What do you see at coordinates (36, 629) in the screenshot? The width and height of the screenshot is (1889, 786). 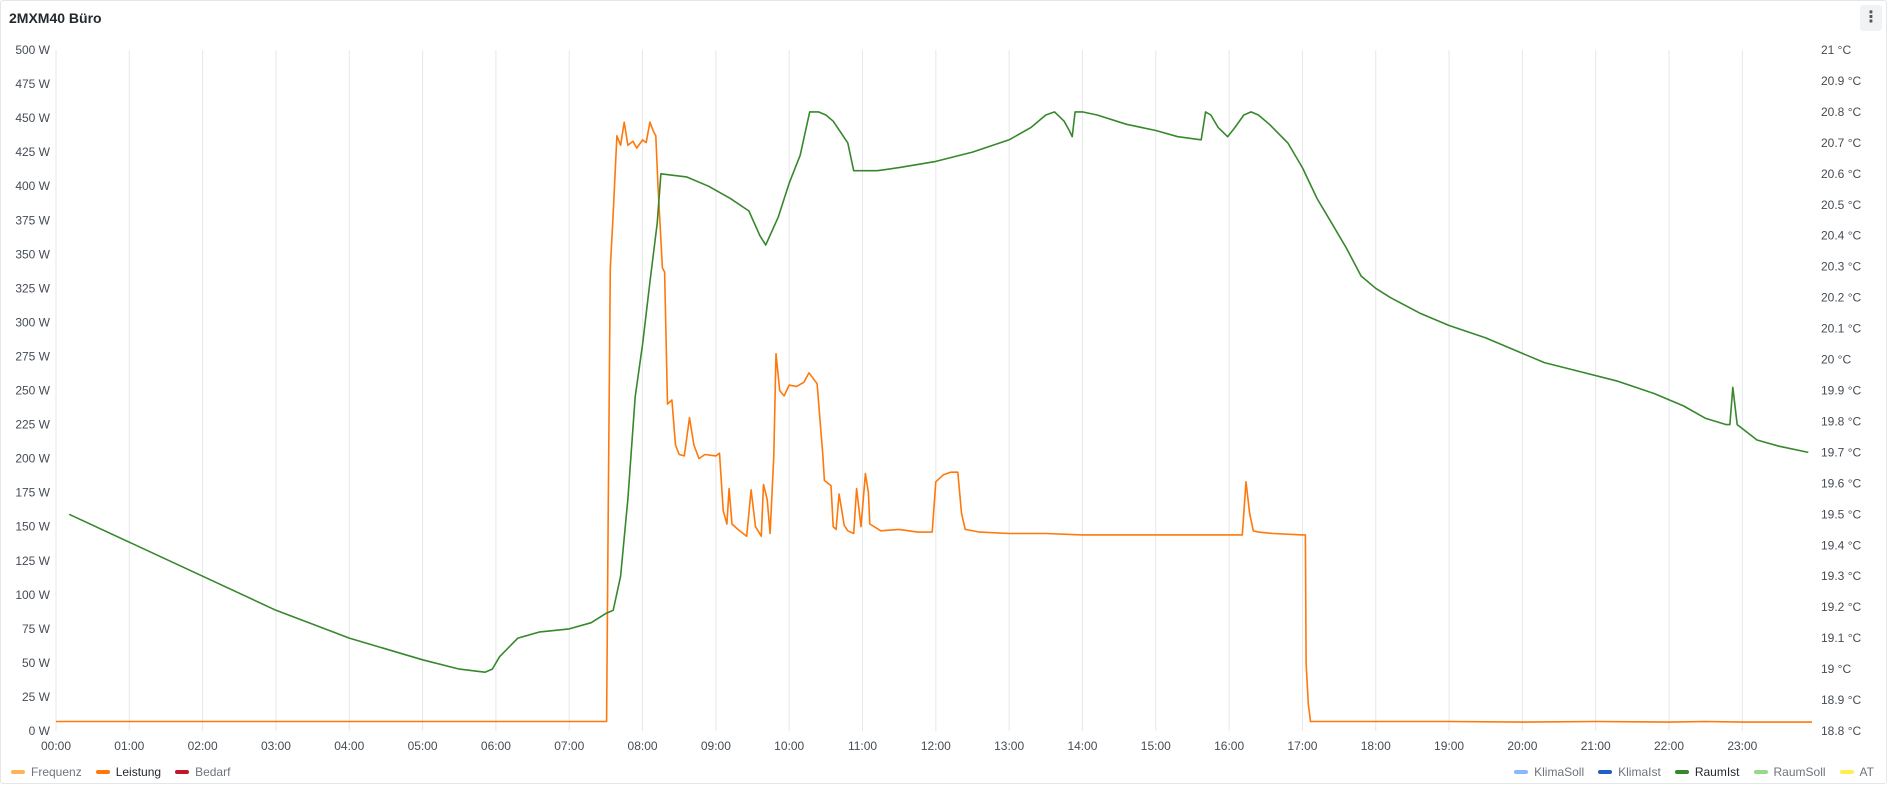 I see `y-left-tick-label: 75 W` at bounding box center [36, 629].